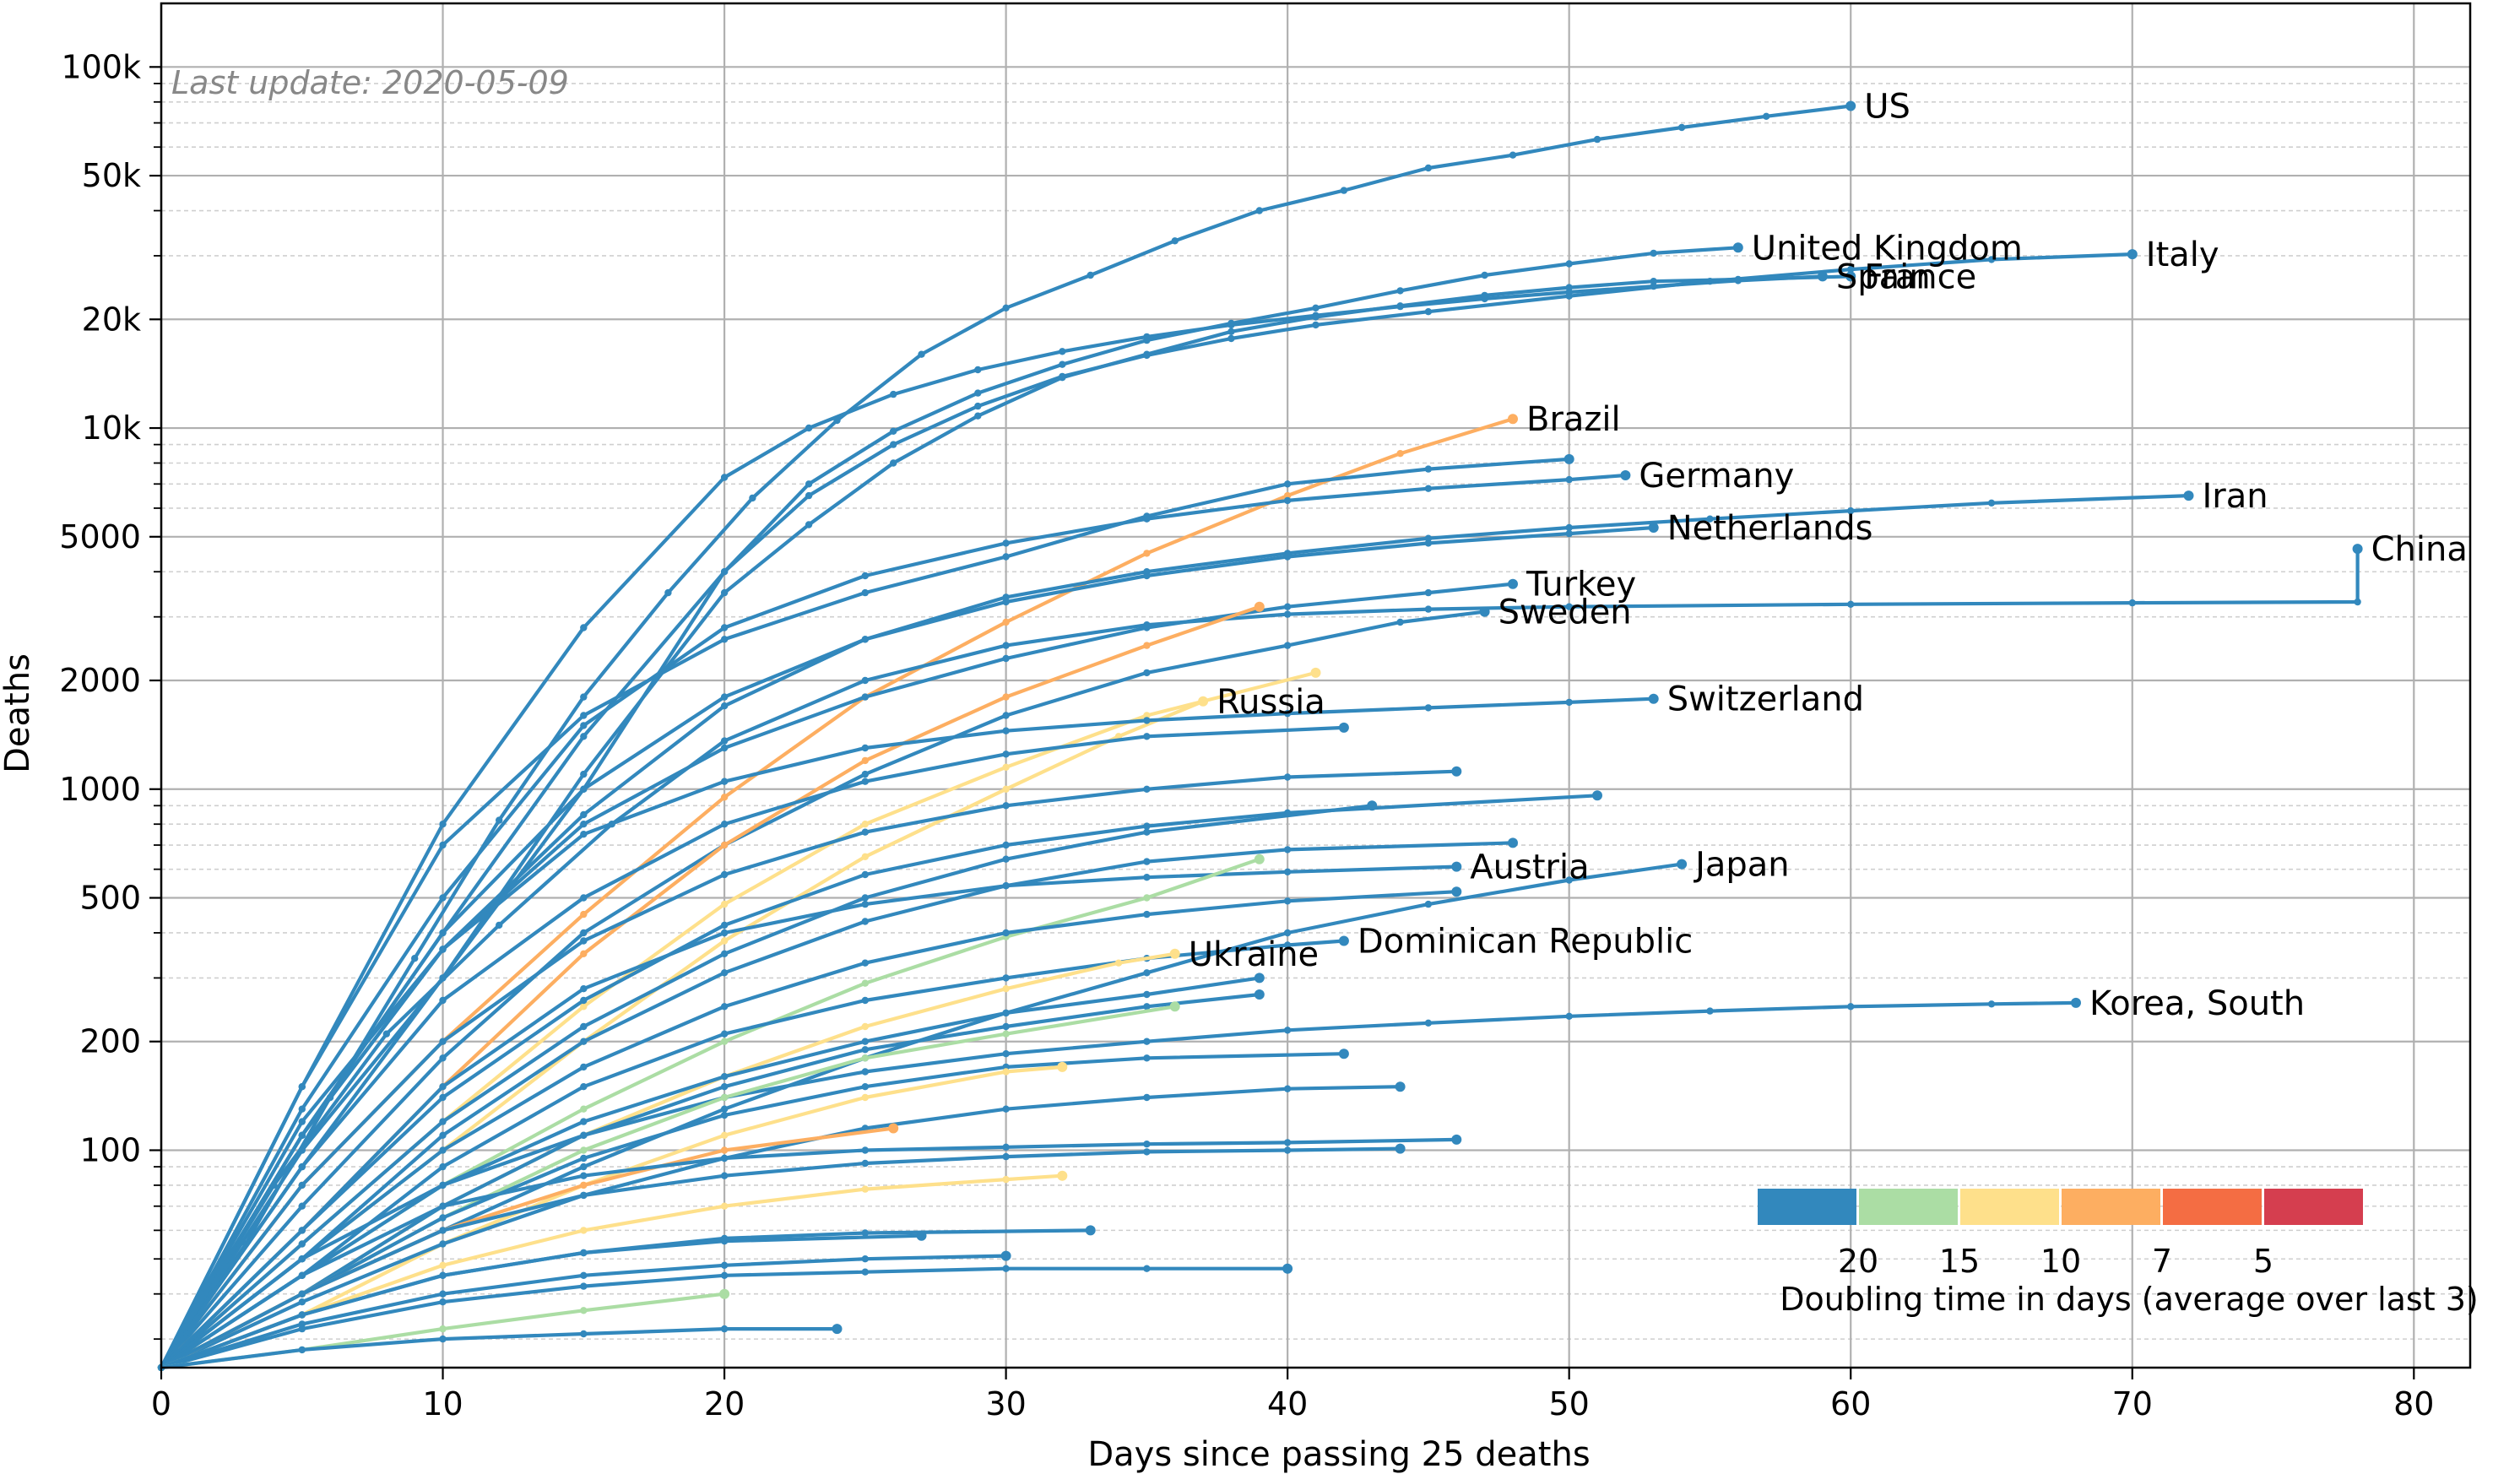  I want to click on country-label-dominican-republic: Dominican Republic, so click(1525, 943).